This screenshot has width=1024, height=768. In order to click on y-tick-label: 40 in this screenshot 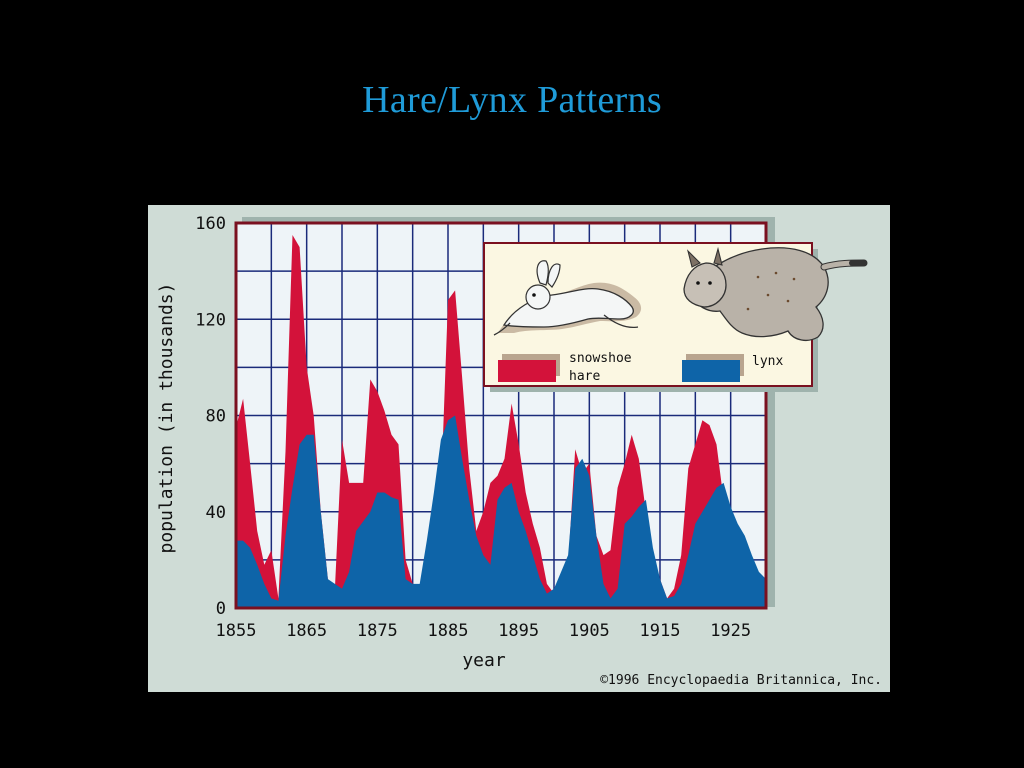, I will do `click(216, 513)`.